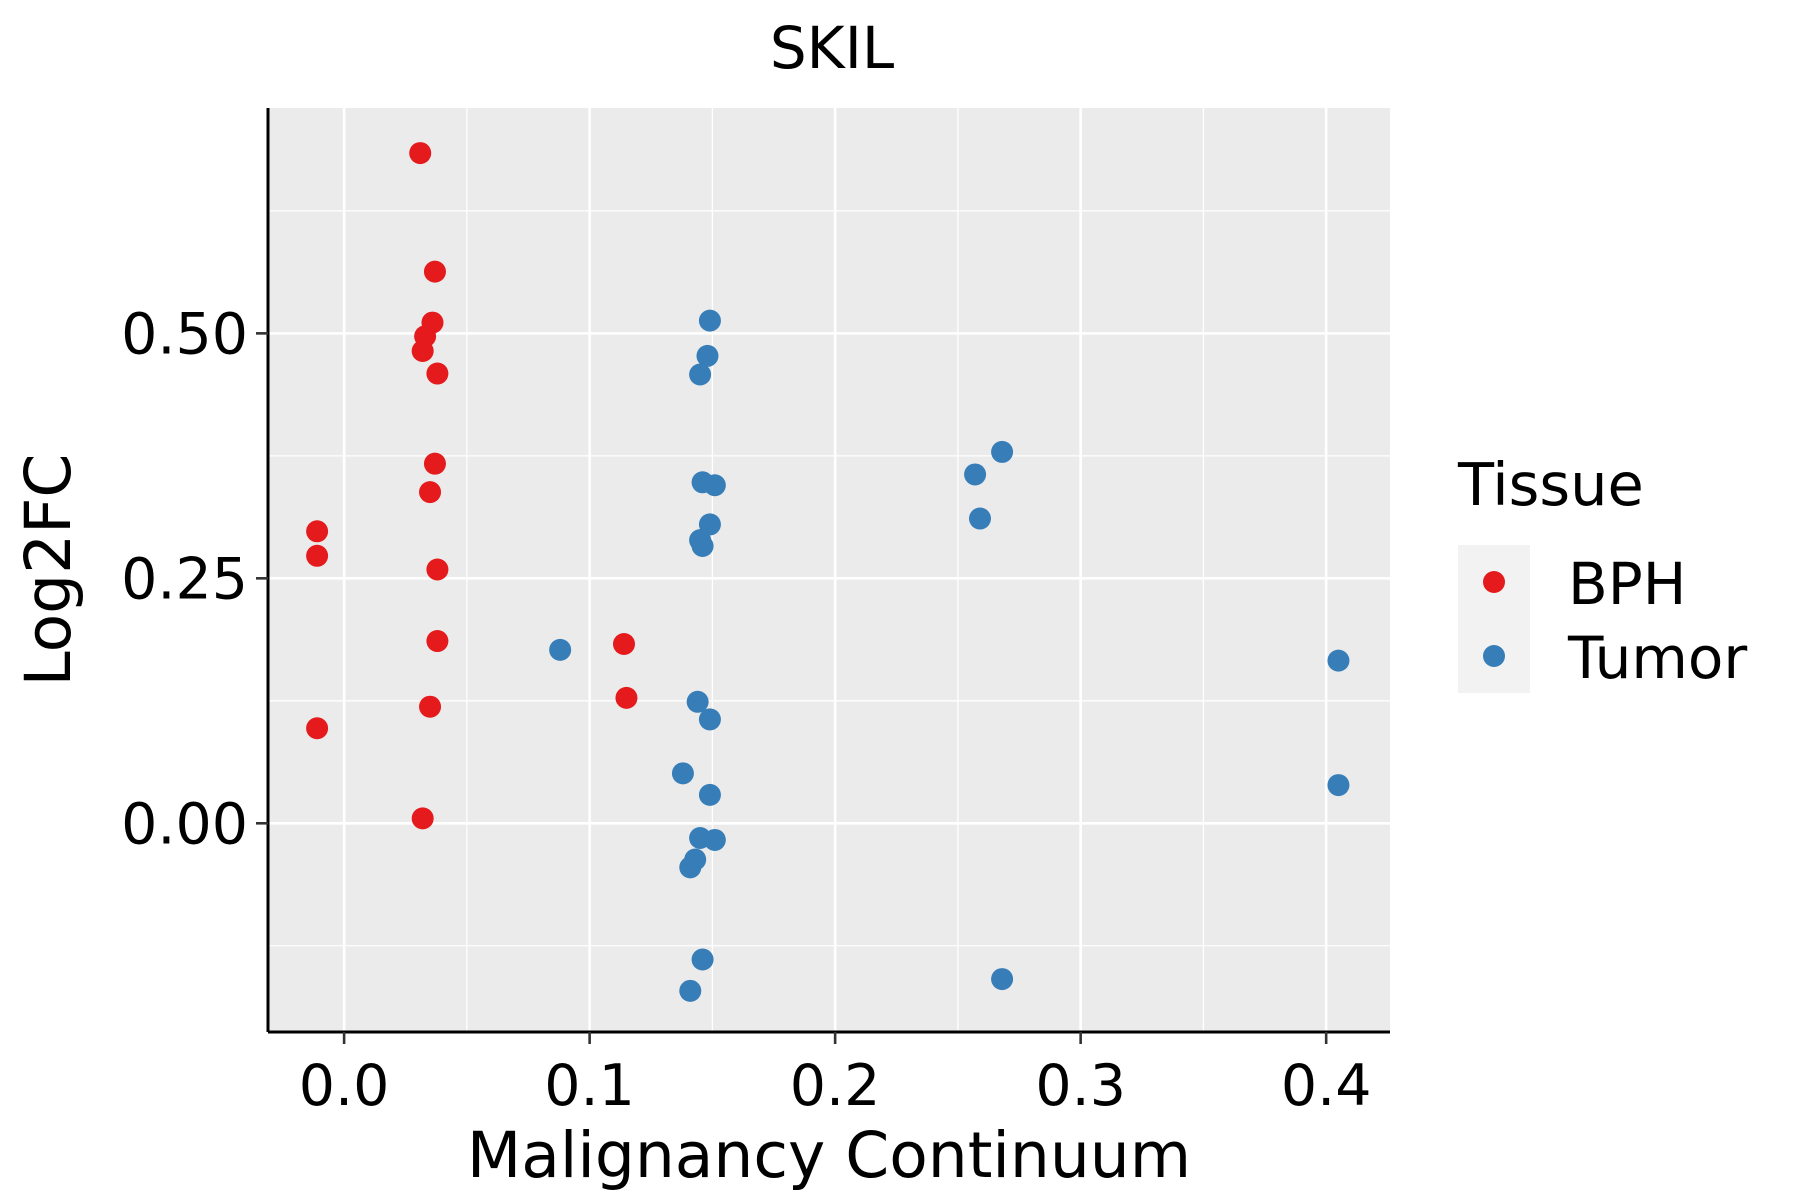 This screenshot has height=1200, width=1800. I want to click on x-axis-ticks: 0.0 0.1 0.2 0.3 0.4, so click(835, 1075).